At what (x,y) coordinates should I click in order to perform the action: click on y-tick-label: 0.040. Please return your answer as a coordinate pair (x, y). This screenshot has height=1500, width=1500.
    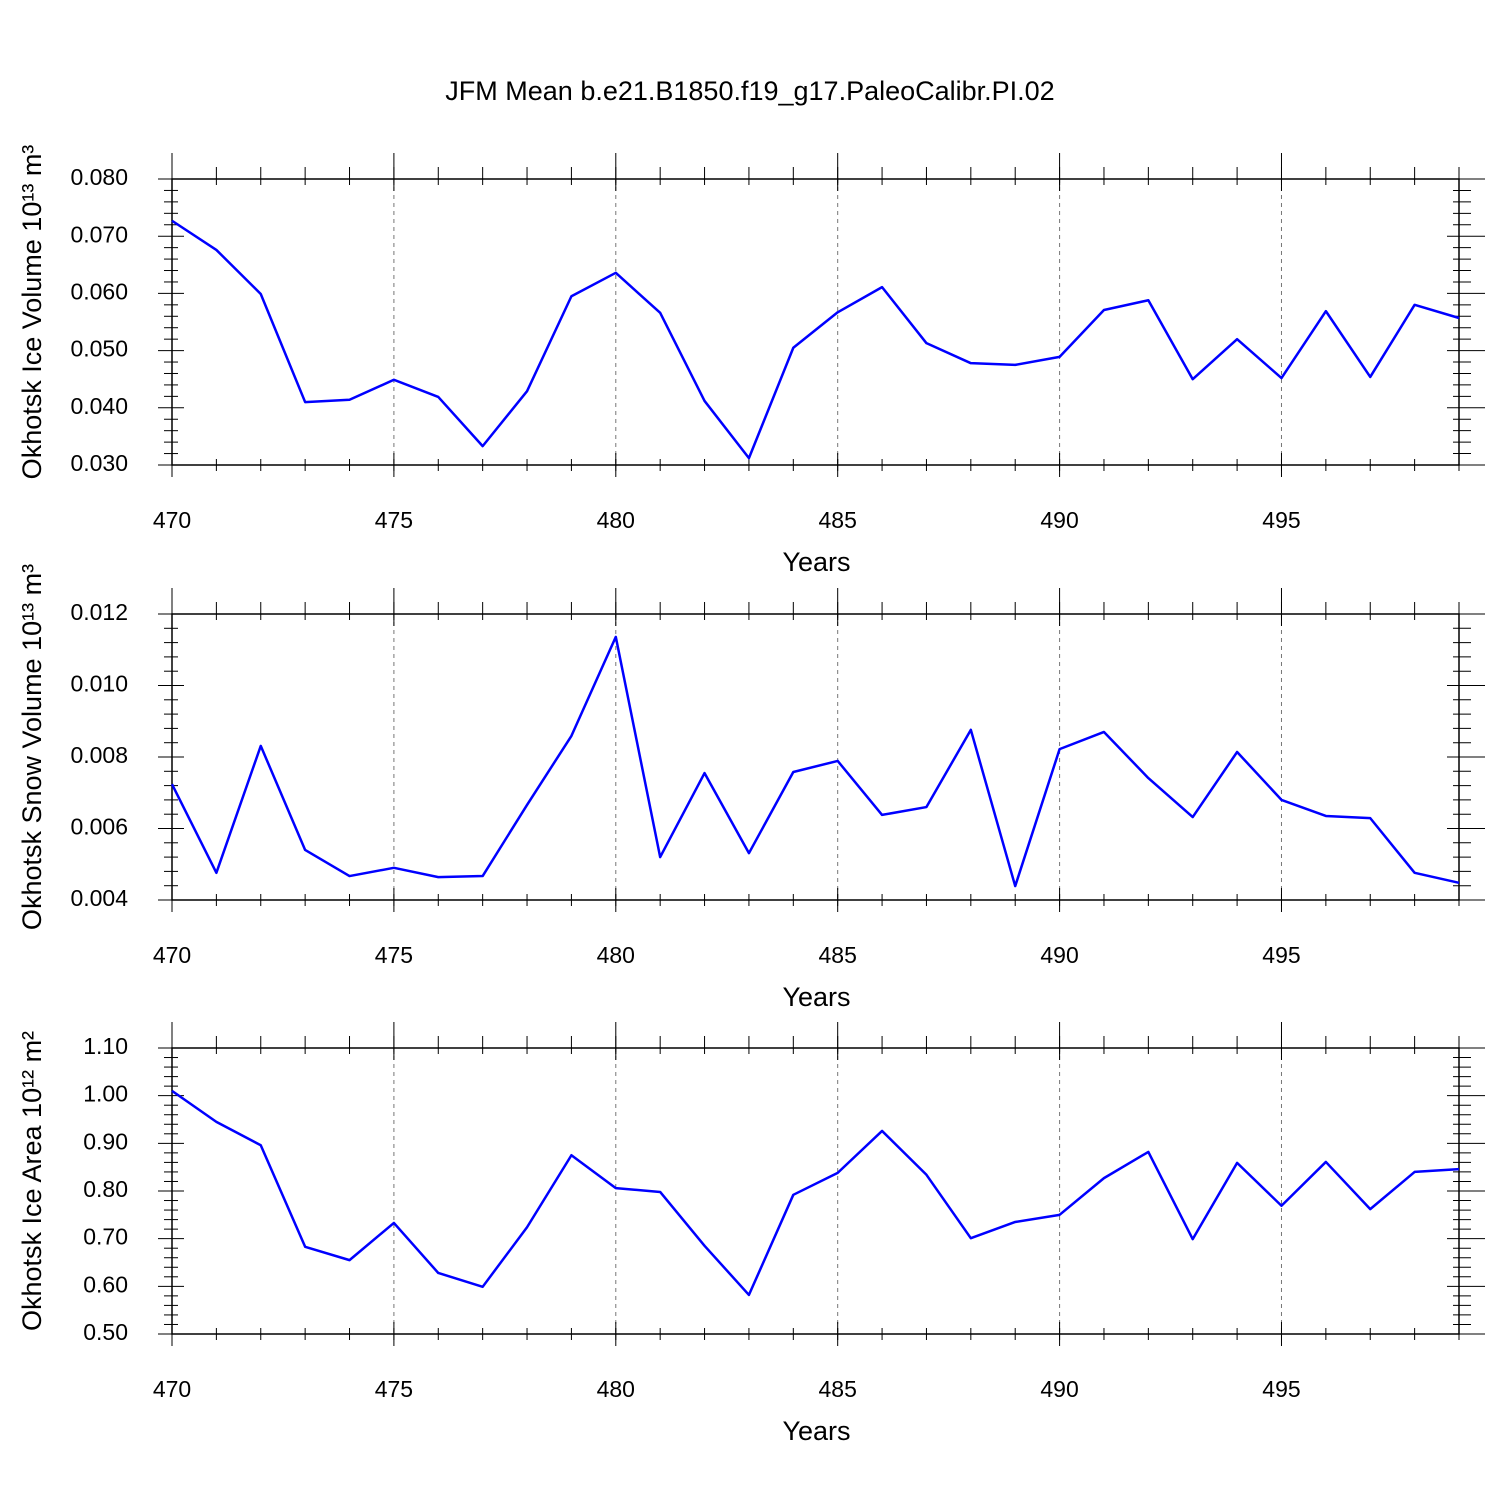
    Looking at the image, I should click on (99, 406).